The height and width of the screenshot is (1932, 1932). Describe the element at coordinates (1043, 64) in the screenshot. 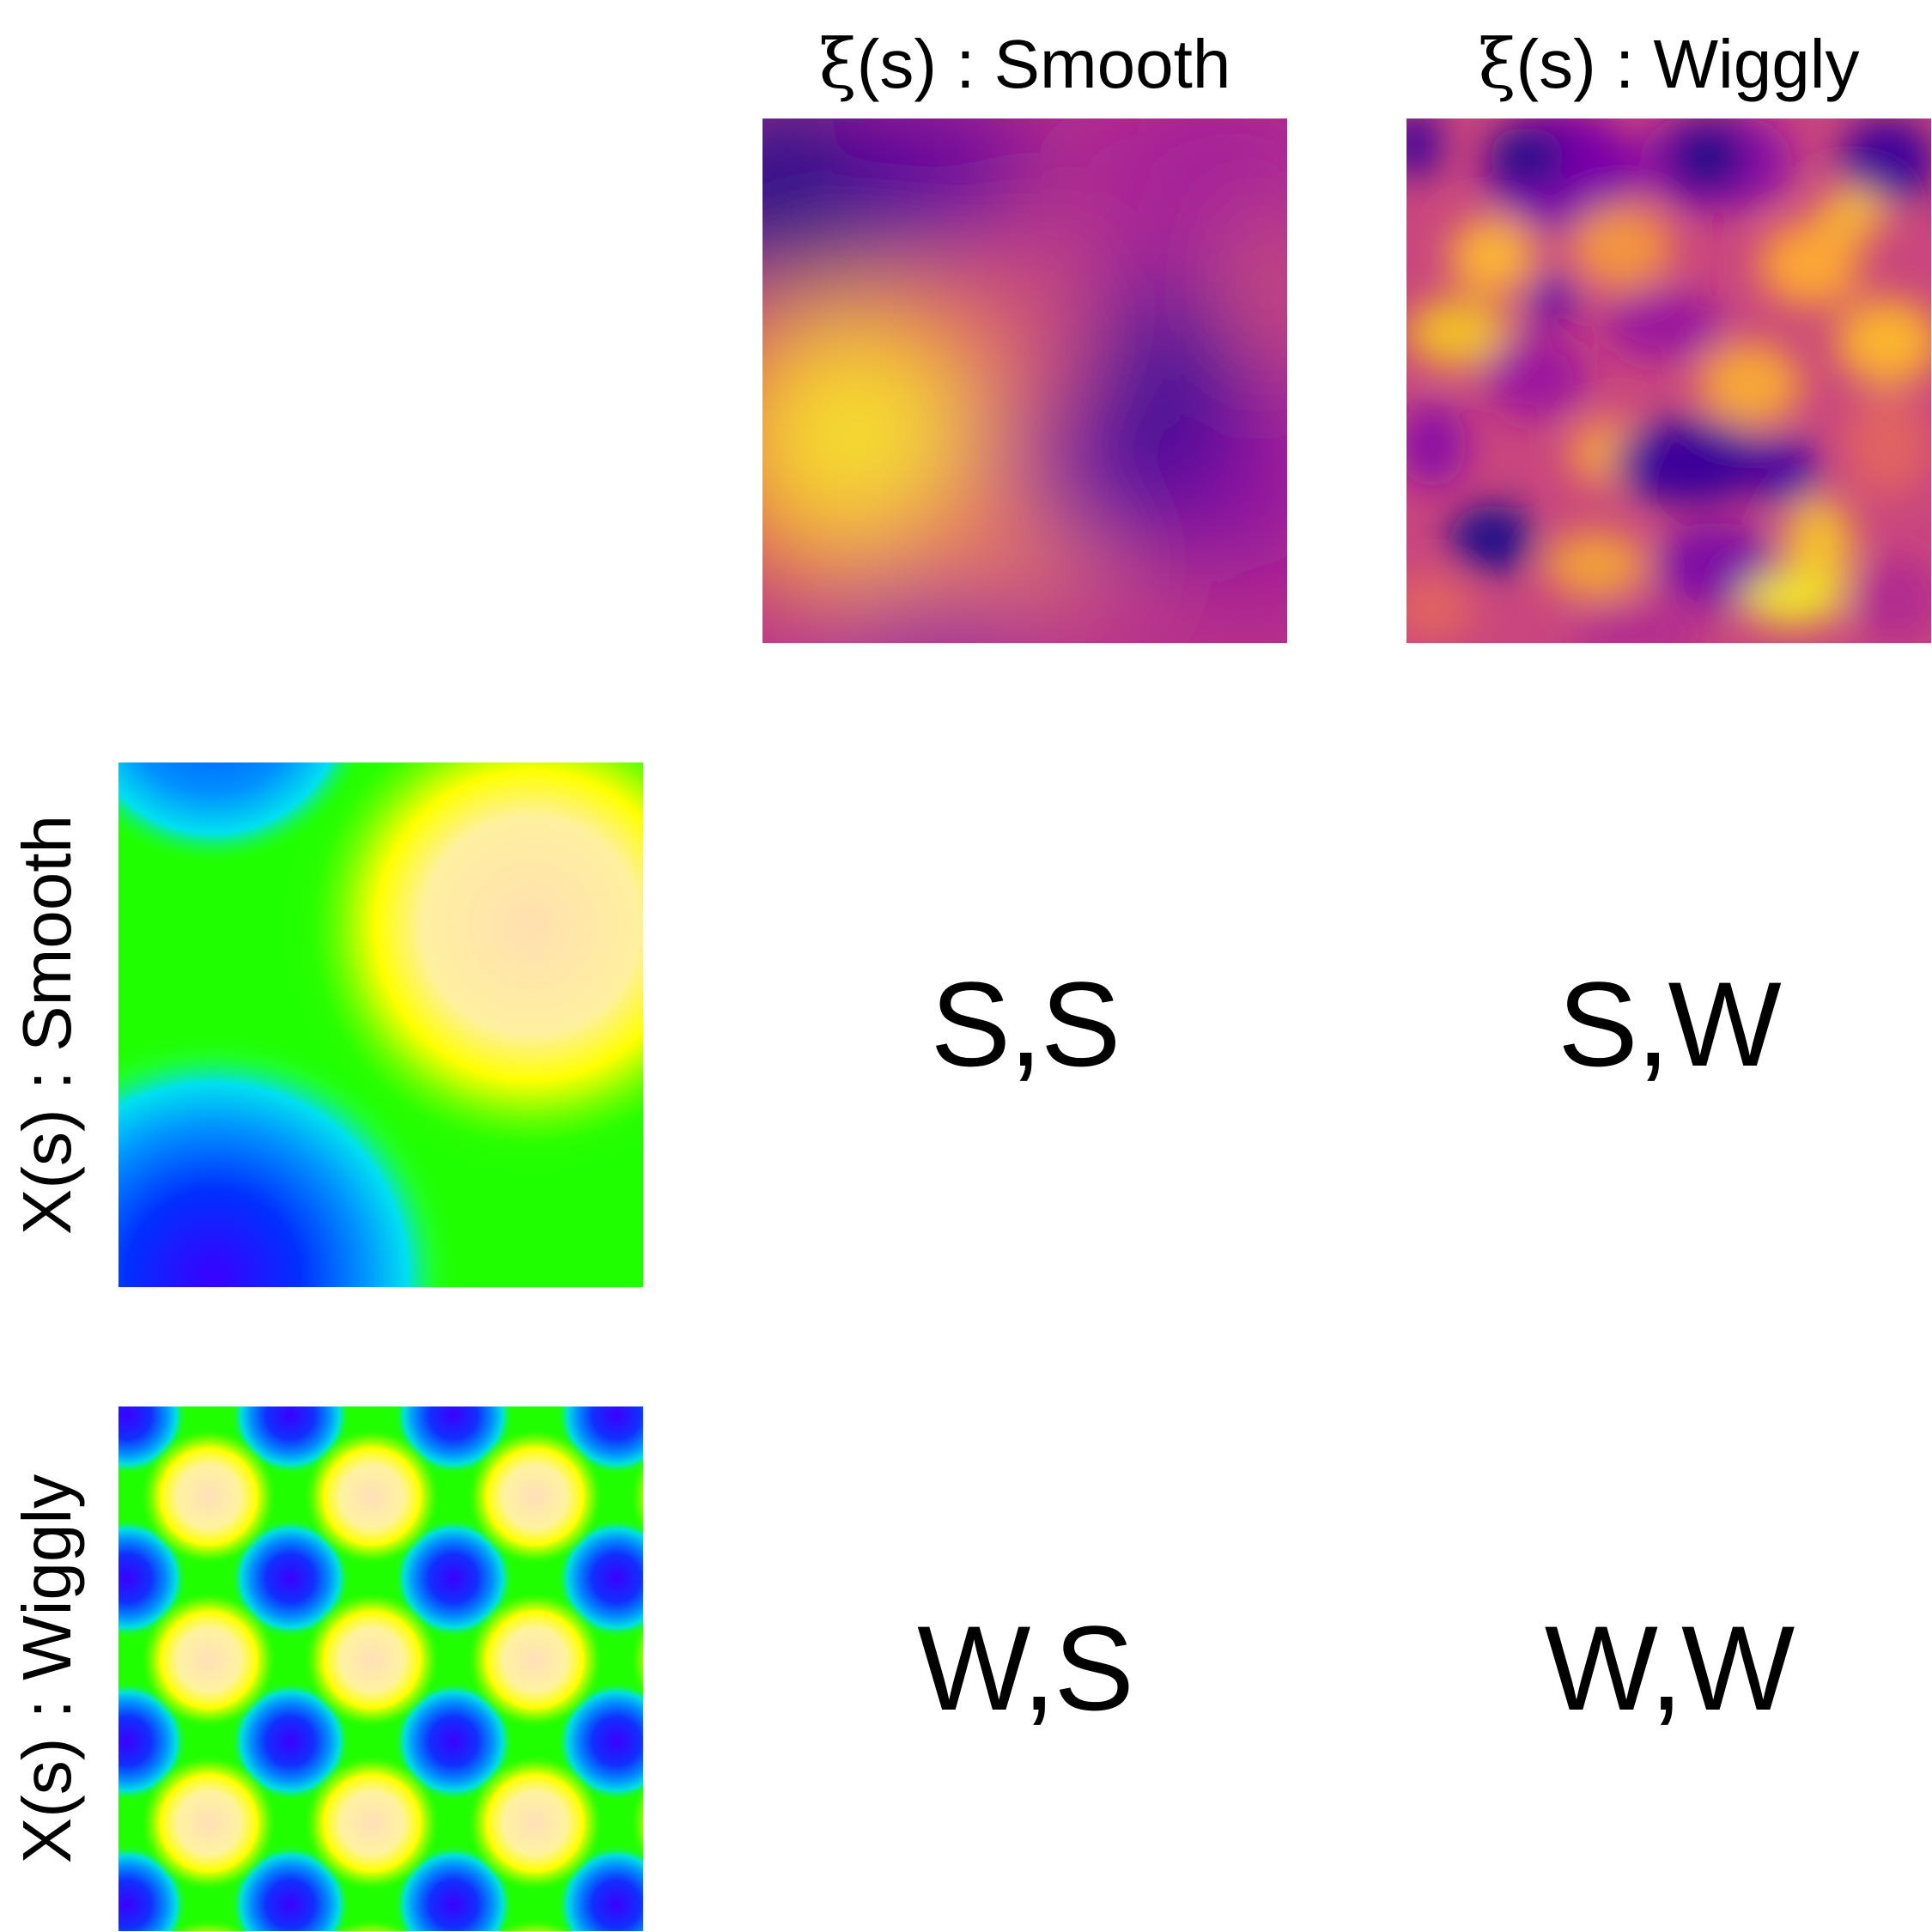

I see `column-title-text: (s) : Smooth` at that location.